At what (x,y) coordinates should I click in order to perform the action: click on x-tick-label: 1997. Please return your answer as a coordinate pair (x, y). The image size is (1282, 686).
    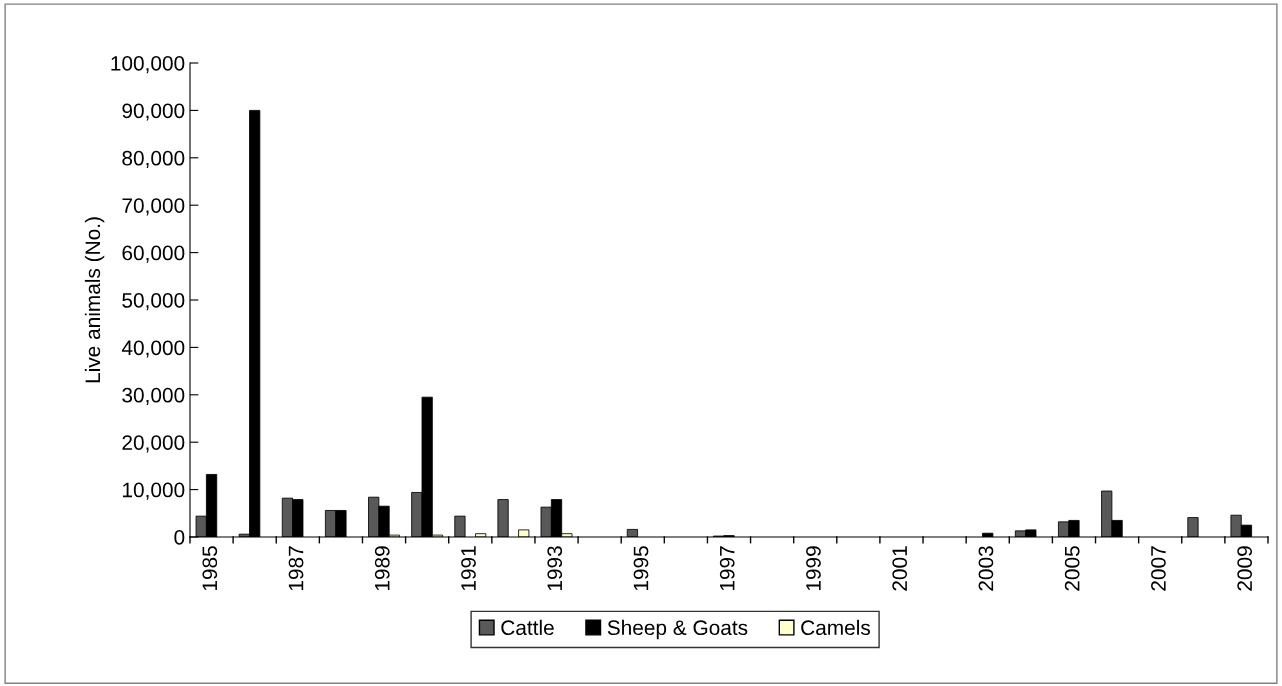
    Looking at the image, I should click on (727, 568).